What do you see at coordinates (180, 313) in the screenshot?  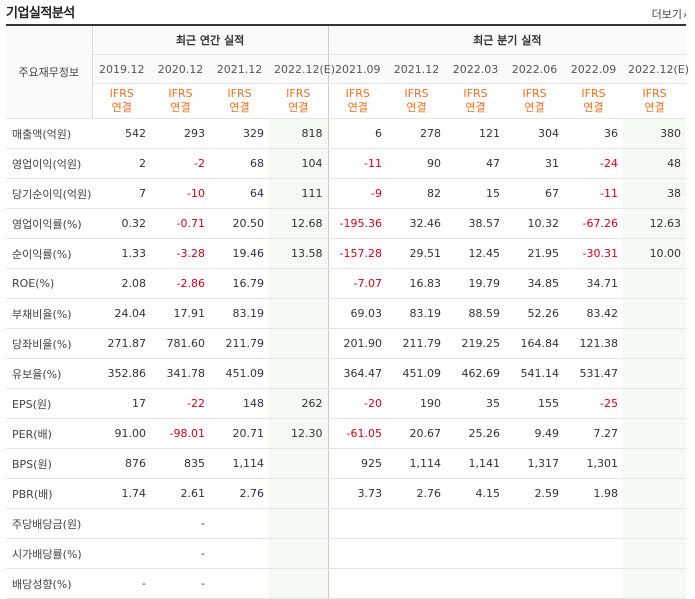 I see `table-cell: 17.91` at bounding box center [180, 313].